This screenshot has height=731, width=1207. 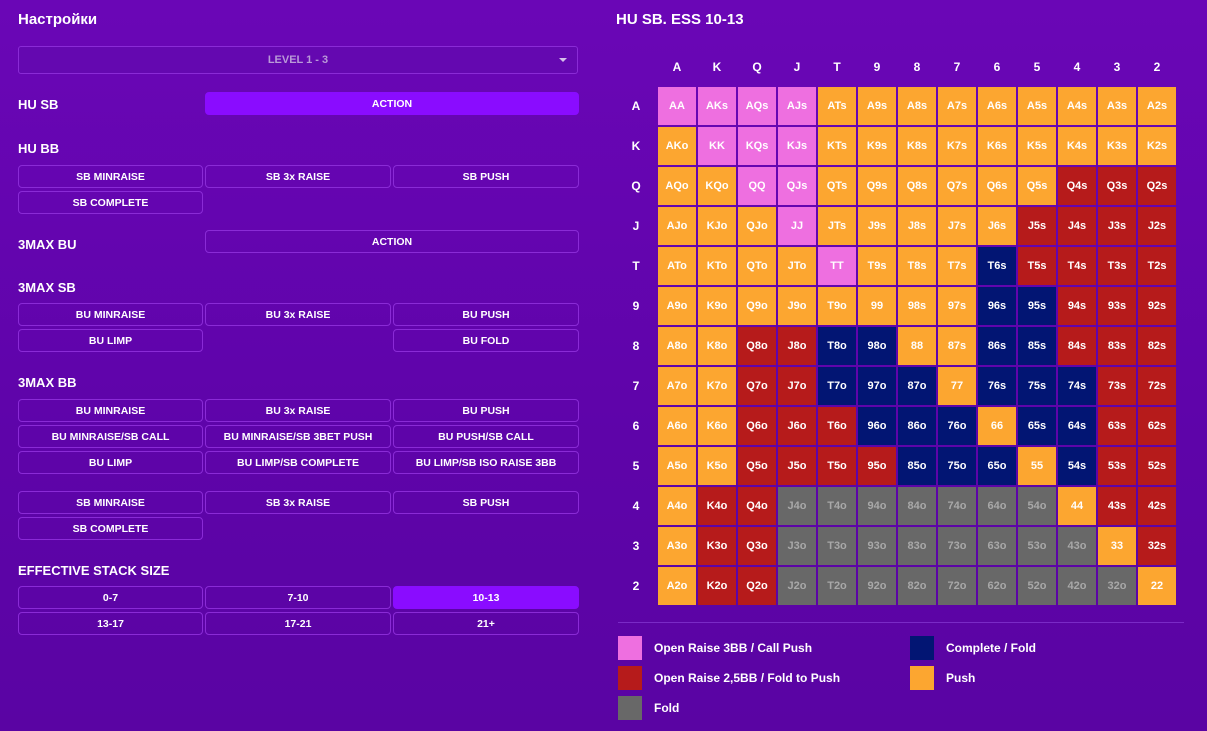 I want to click on hand-cell-87o: 87o, so click(x=917, y=386).